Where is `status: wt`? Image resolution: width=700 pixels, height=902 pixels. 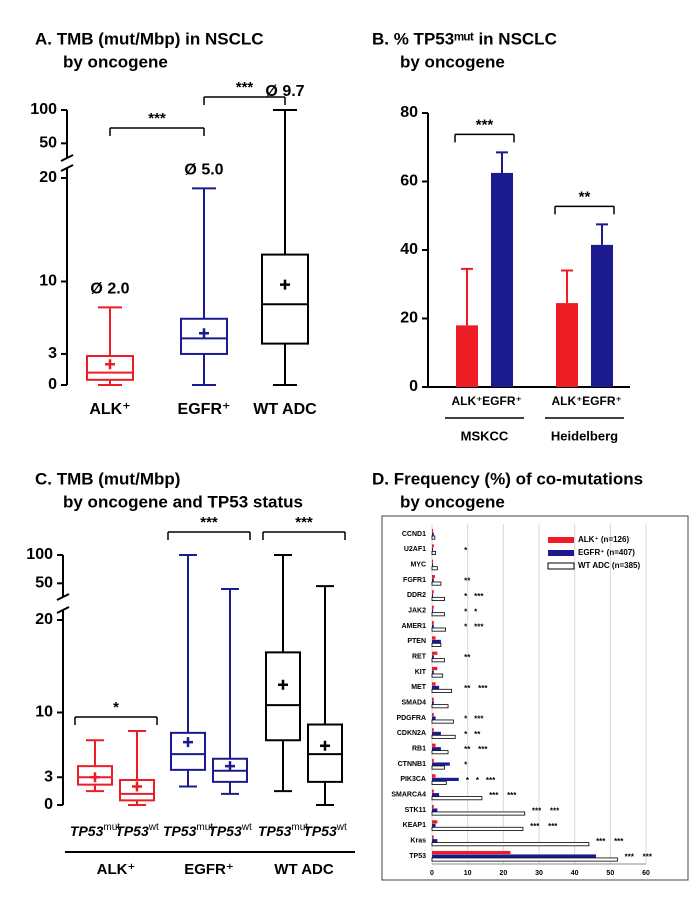
status: wt is located at coordinates (341, 827).